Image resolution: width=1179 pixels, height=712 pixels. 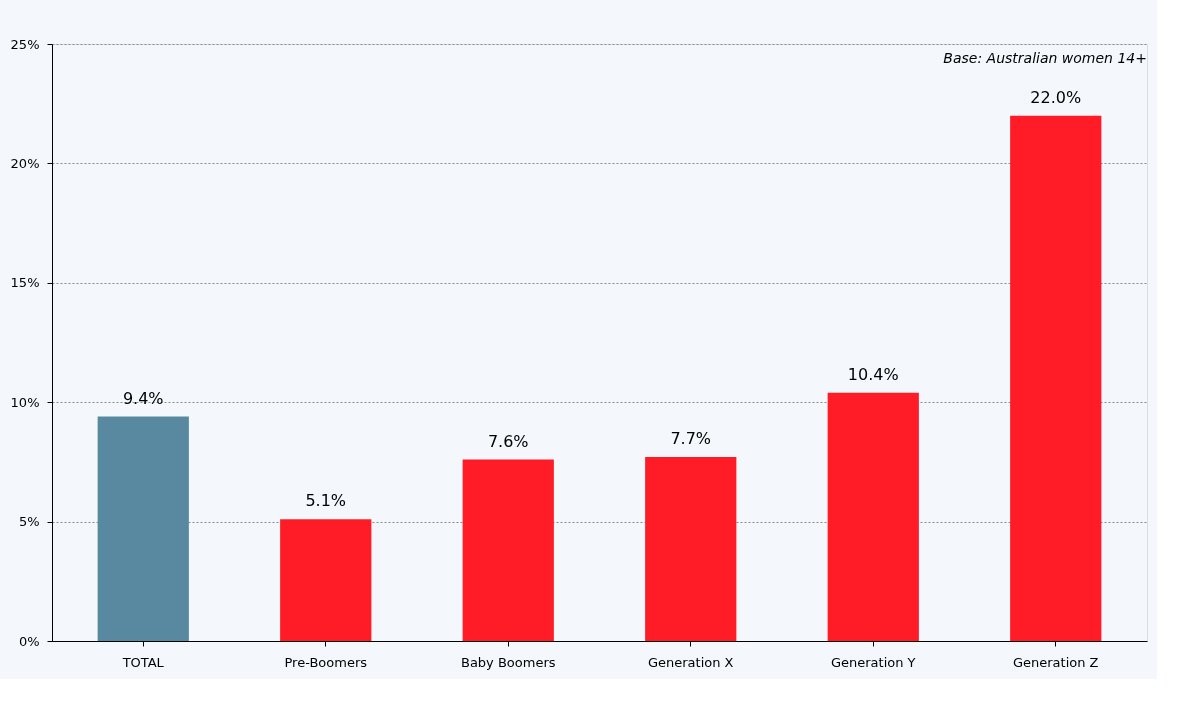 What do you see at coordinates (25, 163) in the screenshot?
I see `y-tick-label: 20%` at bounding box center [25, 163].